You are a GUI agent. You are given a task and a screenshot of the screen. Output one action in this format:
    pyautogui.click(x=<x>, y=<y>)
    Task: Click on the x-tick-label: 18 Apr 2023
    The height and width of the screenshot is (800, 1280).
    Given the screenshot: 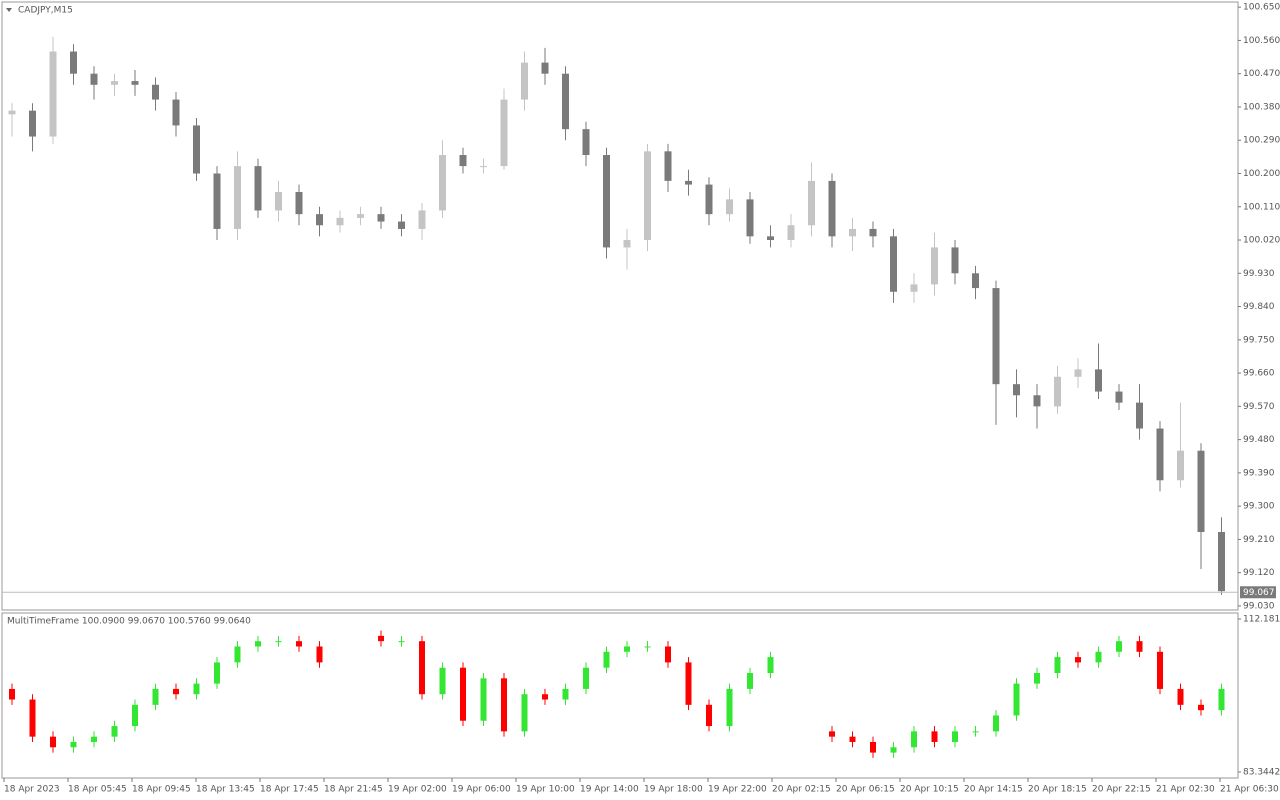 What is the action you would take?
    pyautogui.click(x=32, y=790)
    